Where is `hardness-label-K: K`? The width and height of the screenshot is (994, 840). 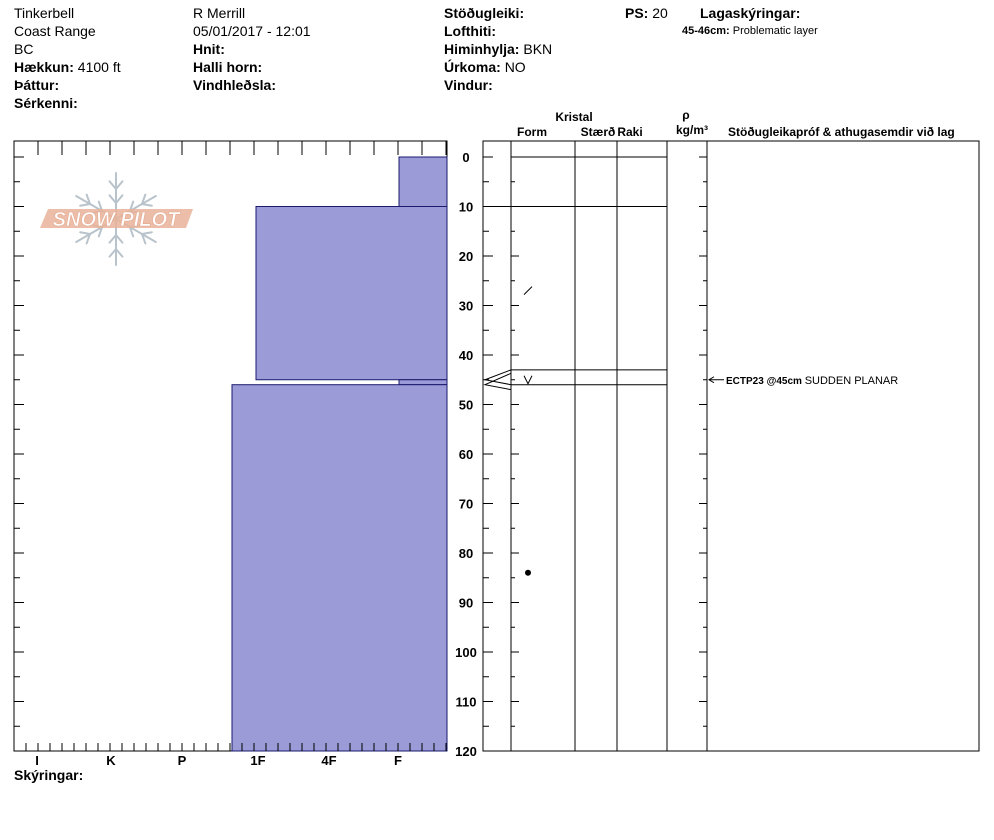
hardness-label-K: K is located at coordinates (111, 760).